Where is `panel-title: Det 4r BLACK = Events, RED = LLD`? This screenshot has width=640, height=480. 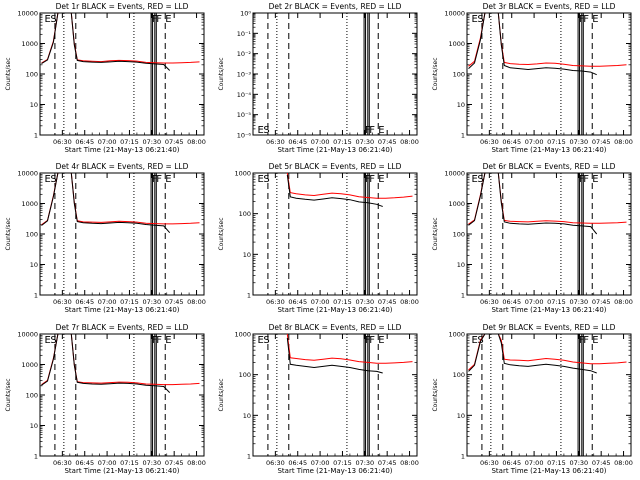 panel-title: Det 4r BLACK = Events, RED = LLD is located at coordinates (122, 166).